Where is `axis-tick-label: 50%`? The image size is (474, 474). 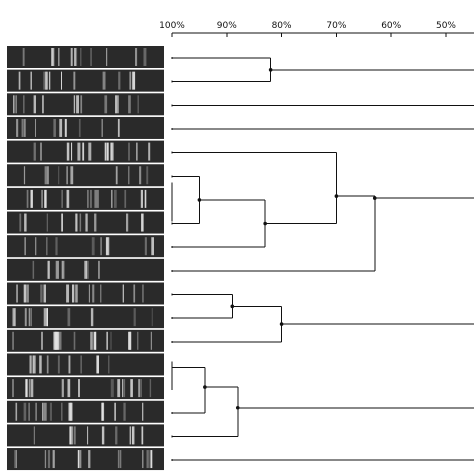
axis-tick-label: 50% is located at coordinates (446, 26).